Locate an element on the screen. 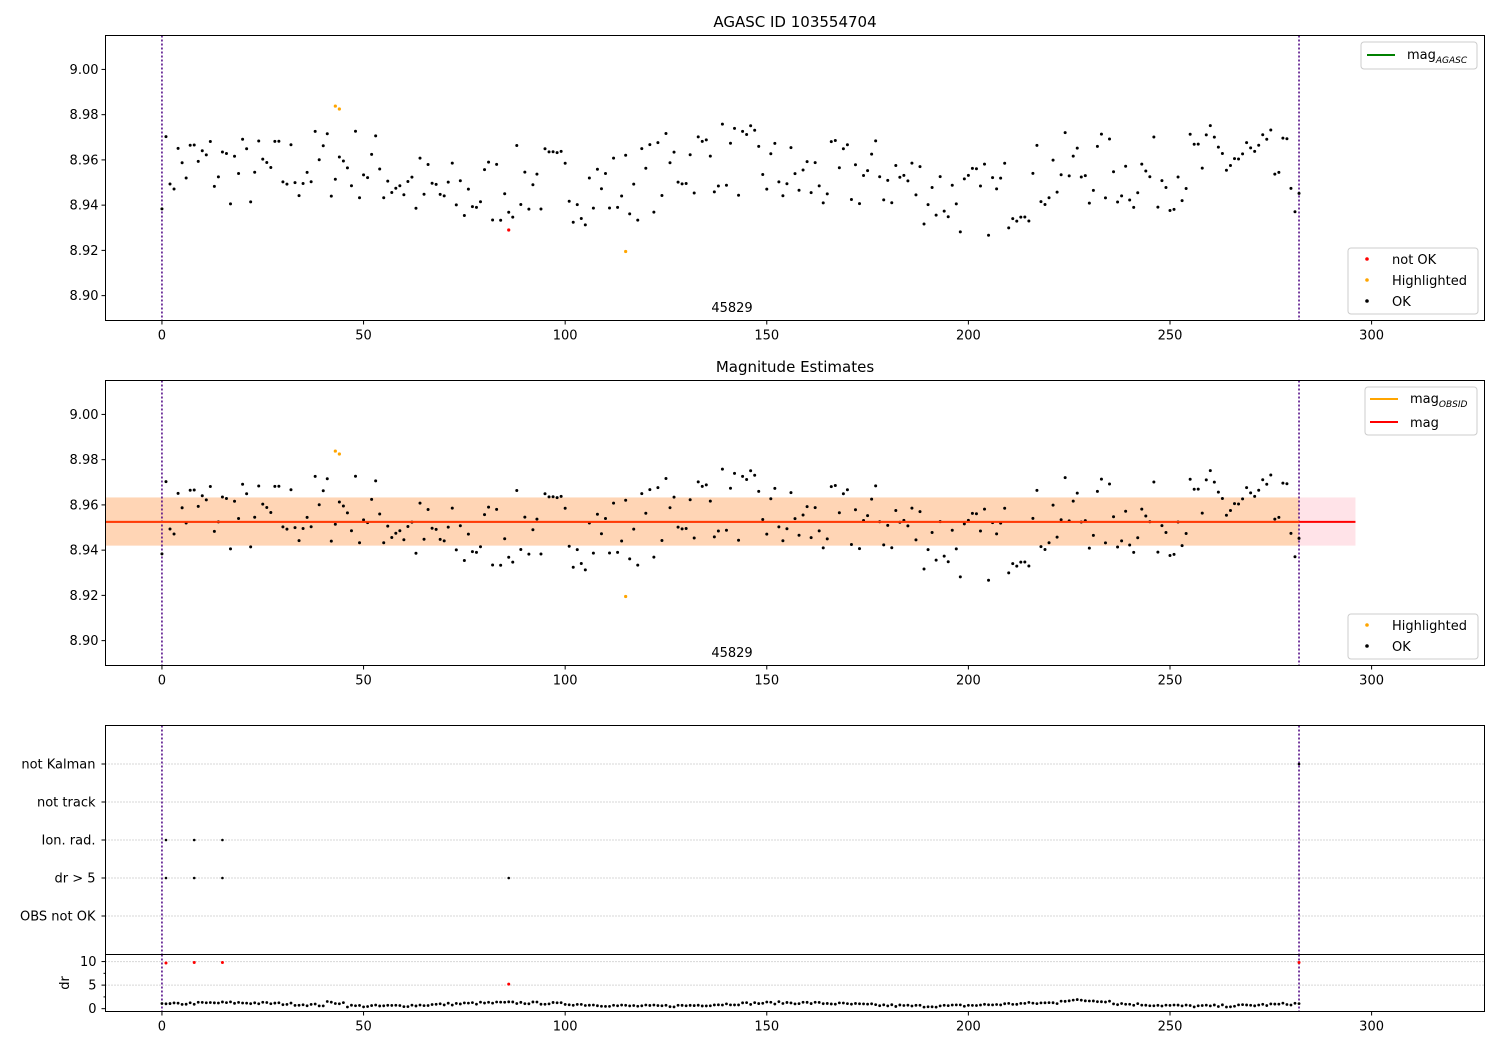  flag-point is located at coordinates (222, 878).